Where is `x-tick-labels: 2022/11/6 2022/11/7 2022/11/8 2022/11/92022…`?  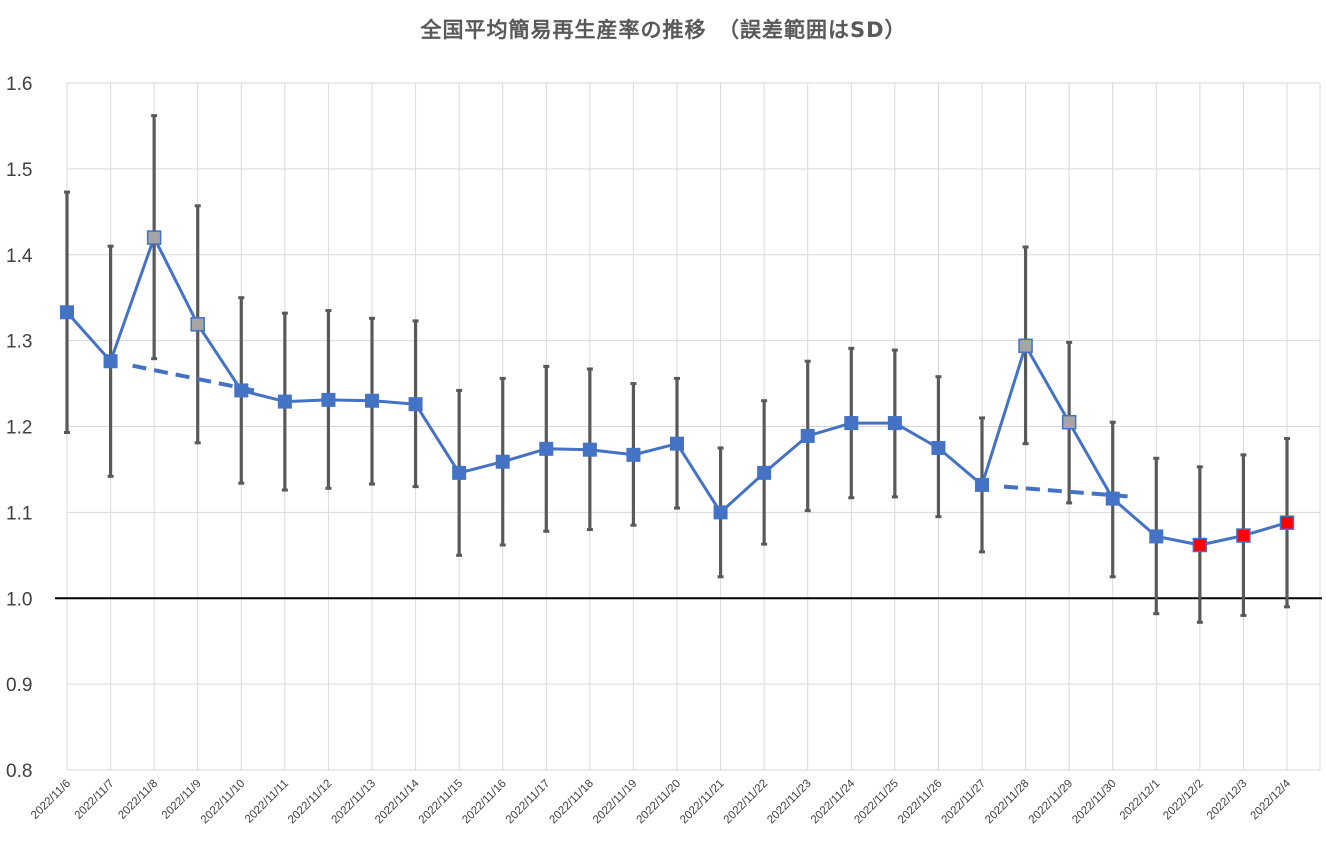 x-tick-labels: 2022/11/6 2022/11/7 2022/11/8 2022/11/92022… is located at coordinates (661, 801).